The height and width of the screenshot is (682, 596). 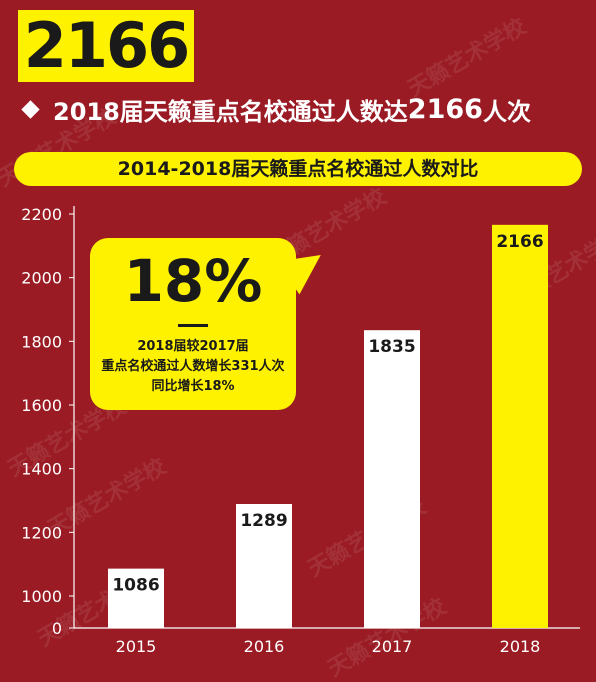 What do you see at coordinates (136, 598) in the screenshot?
I see `bar-2015` at bounding box center [136, 598].